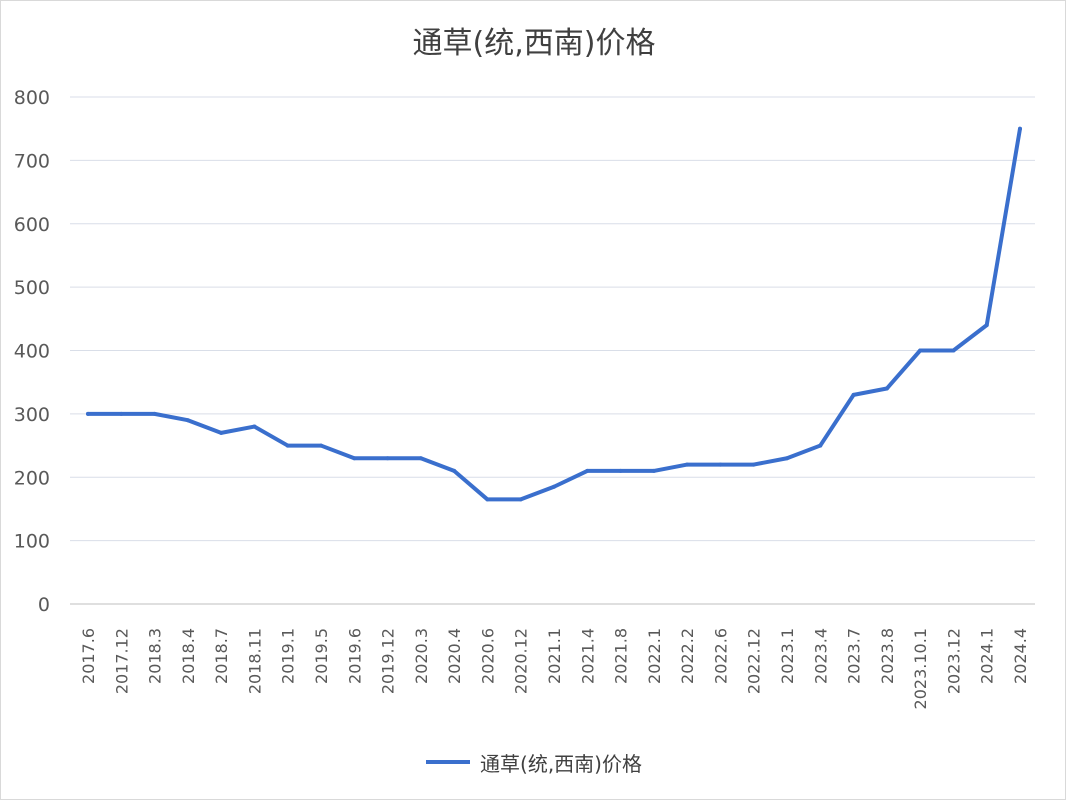  What do you see at coordinates (32, 542) in the screenshot?
I see `y-tick-label: 100` at bounding box center [32, 542].